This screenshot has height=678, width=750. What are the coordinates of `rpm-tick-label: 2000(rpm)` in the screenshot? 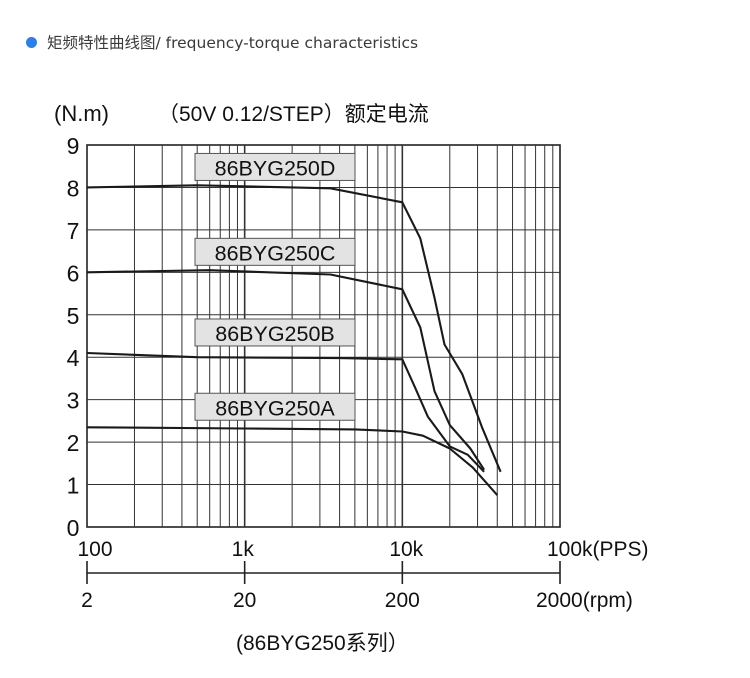 It's located at (584, 600).